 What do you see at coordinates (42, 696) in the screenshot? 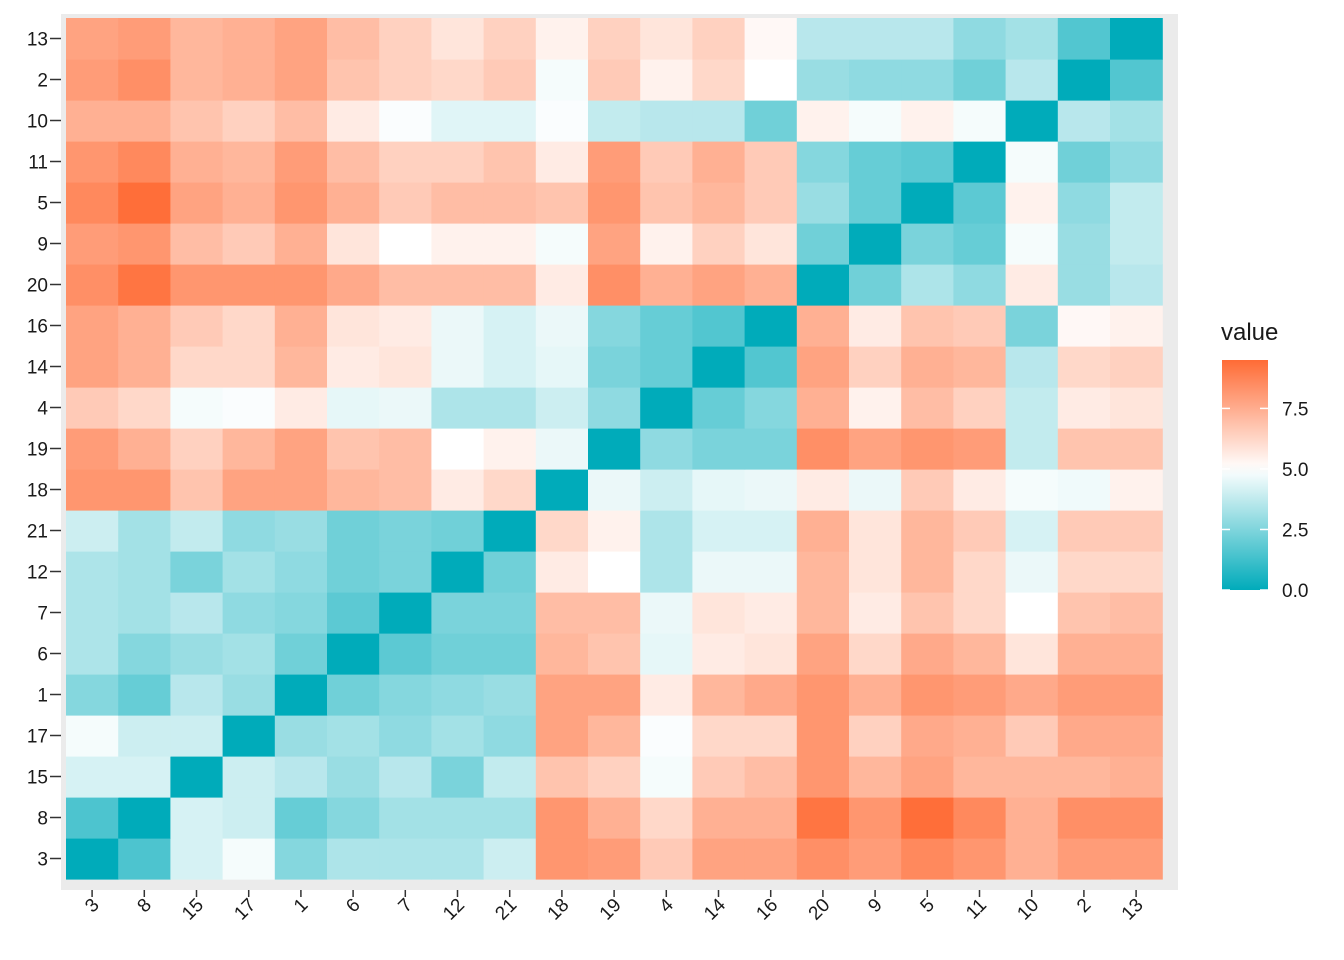
I see `y-tick-label: 1` at bounding box center [42, 696].